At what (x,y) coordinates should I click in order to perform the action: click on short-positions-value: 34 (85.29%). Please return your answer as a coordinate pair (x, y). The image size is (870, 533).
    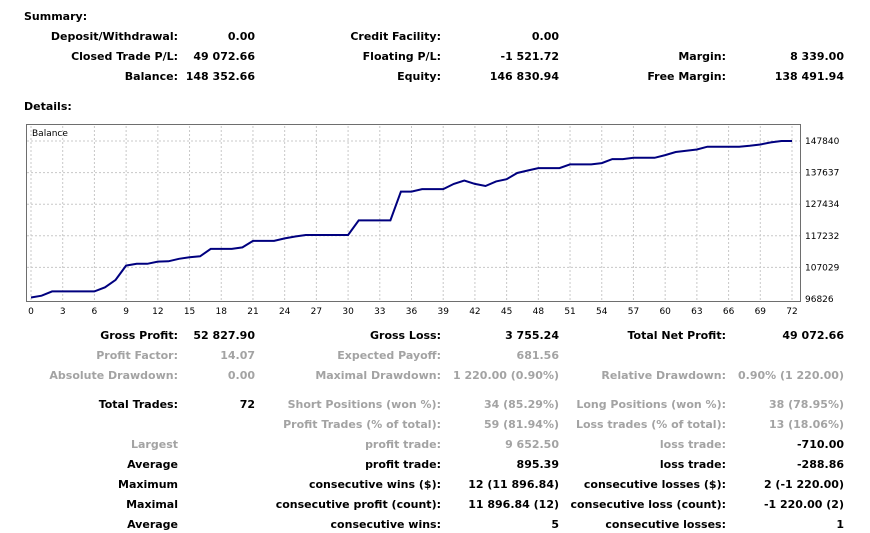
    Looking at the image, I should click on (521, 404).